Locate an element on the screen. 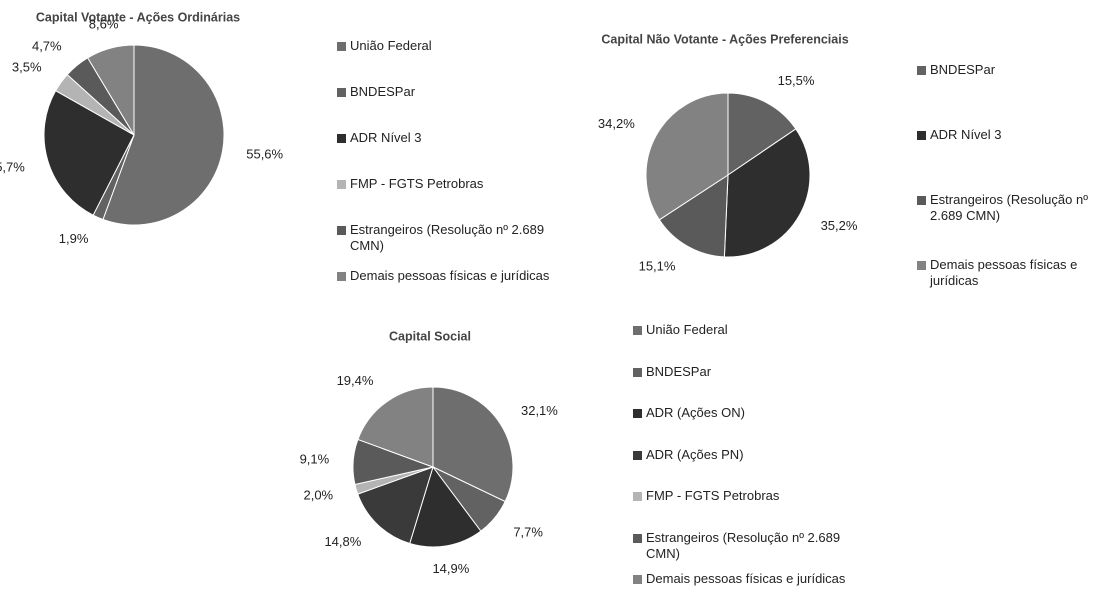 The height and width of the screenshot is (606, 1110). data-label: 7,7% is located at coordinates (528, 531).